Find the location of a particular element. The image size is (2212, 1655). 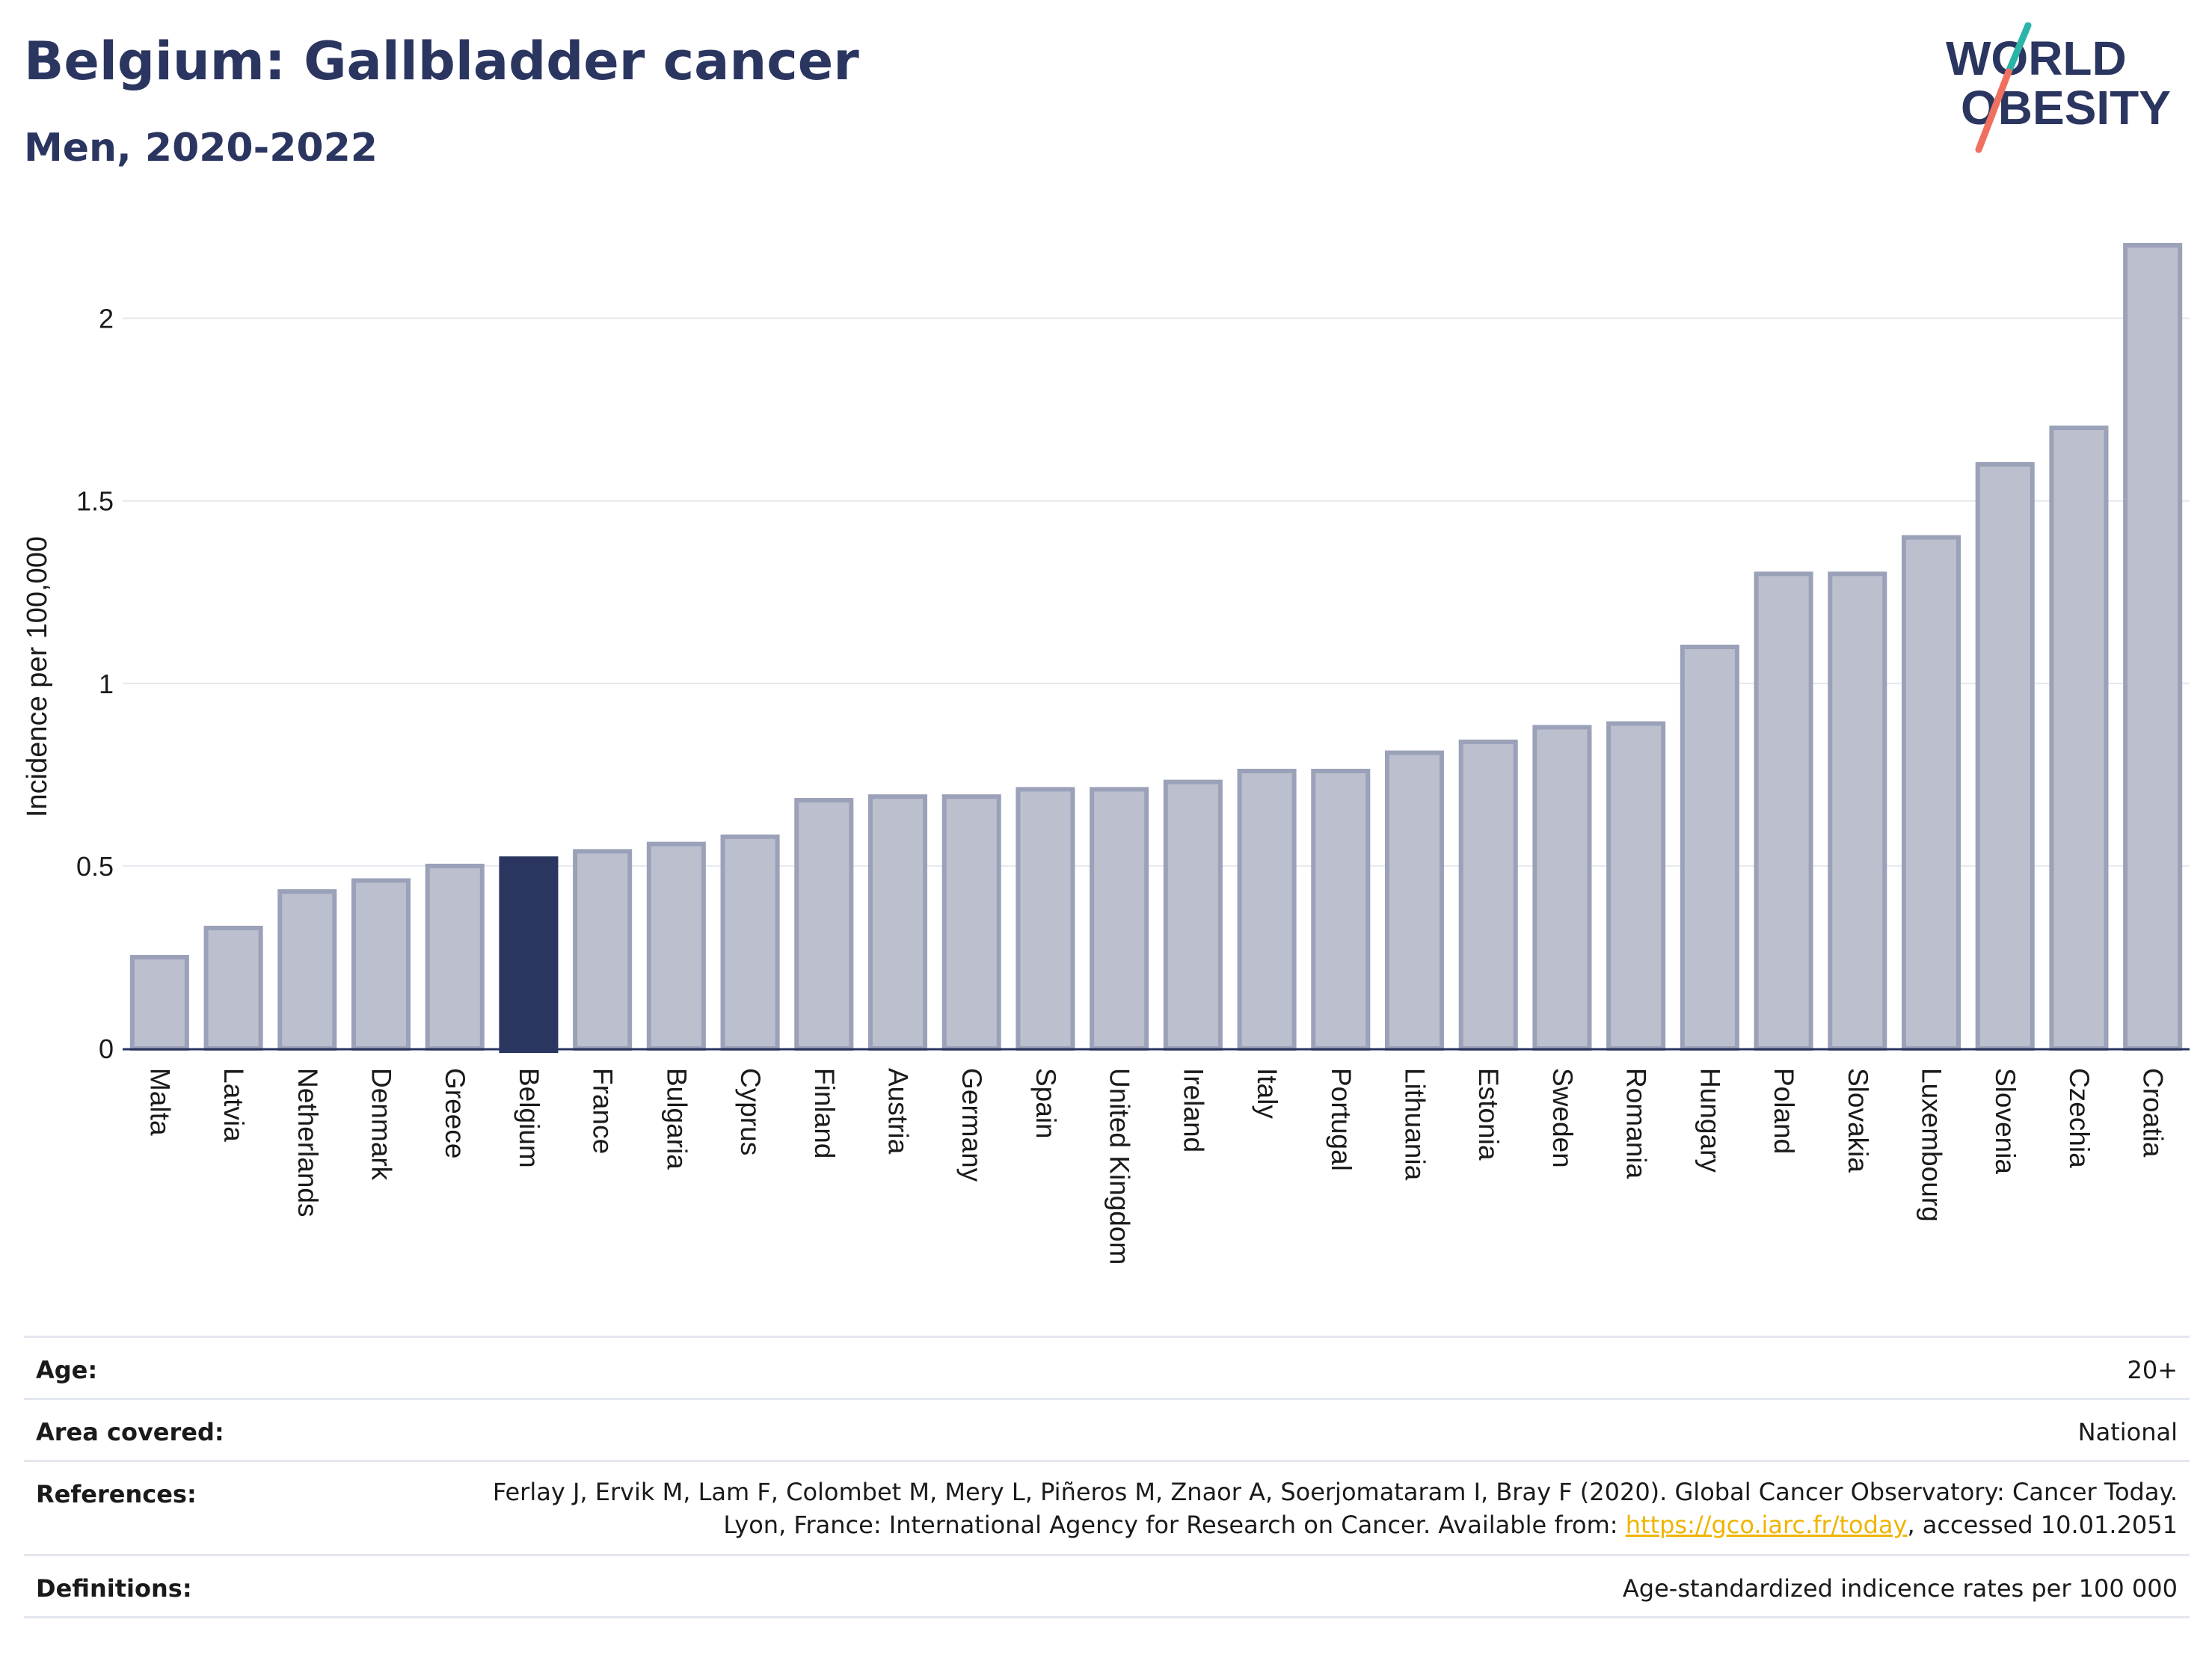

bar-czechia is located at coordinates (2079, 738).